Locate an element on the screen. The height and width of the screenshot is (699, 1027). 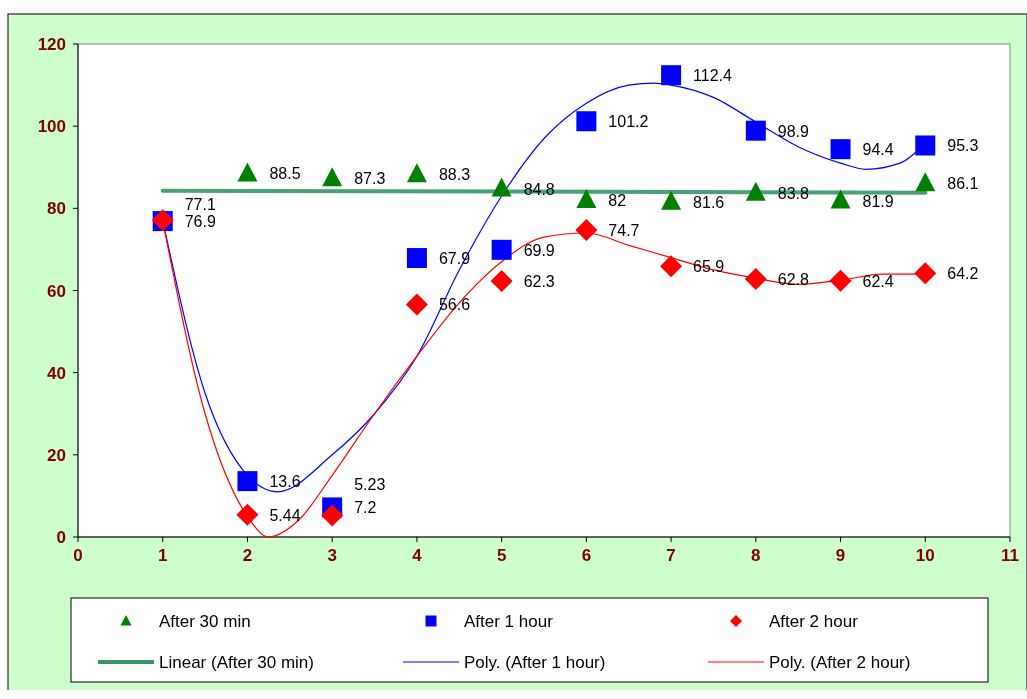
legend-label: After 2 hour is located at coordinates (814, 621).